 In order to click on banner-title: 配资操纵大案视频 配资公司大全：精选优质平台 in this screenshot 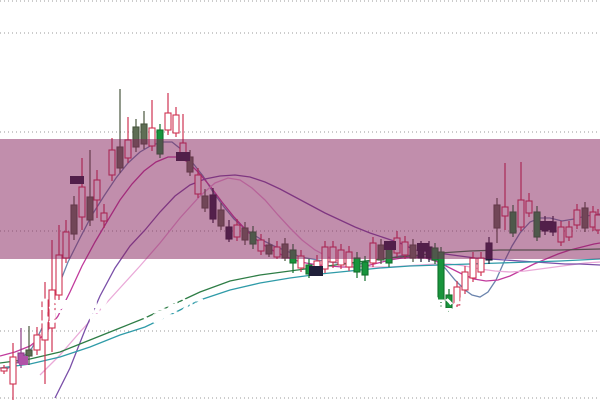, I will do `click(299, 312)`.